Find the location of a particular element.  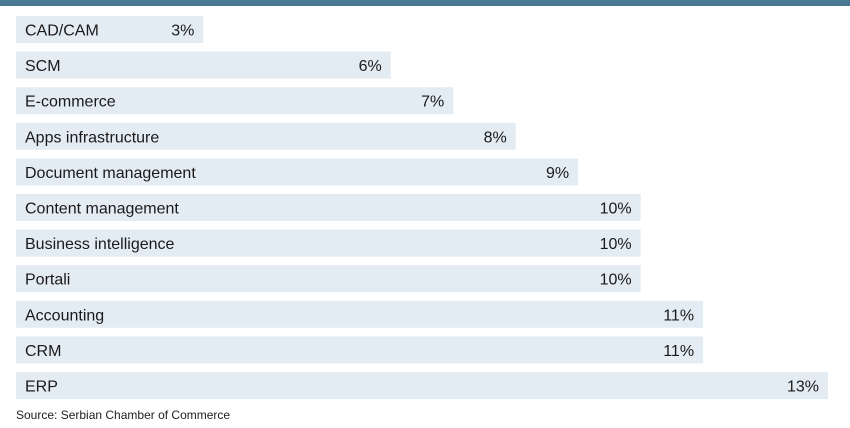

category-label: CAD/CAM is located at coordinates (62, 31).